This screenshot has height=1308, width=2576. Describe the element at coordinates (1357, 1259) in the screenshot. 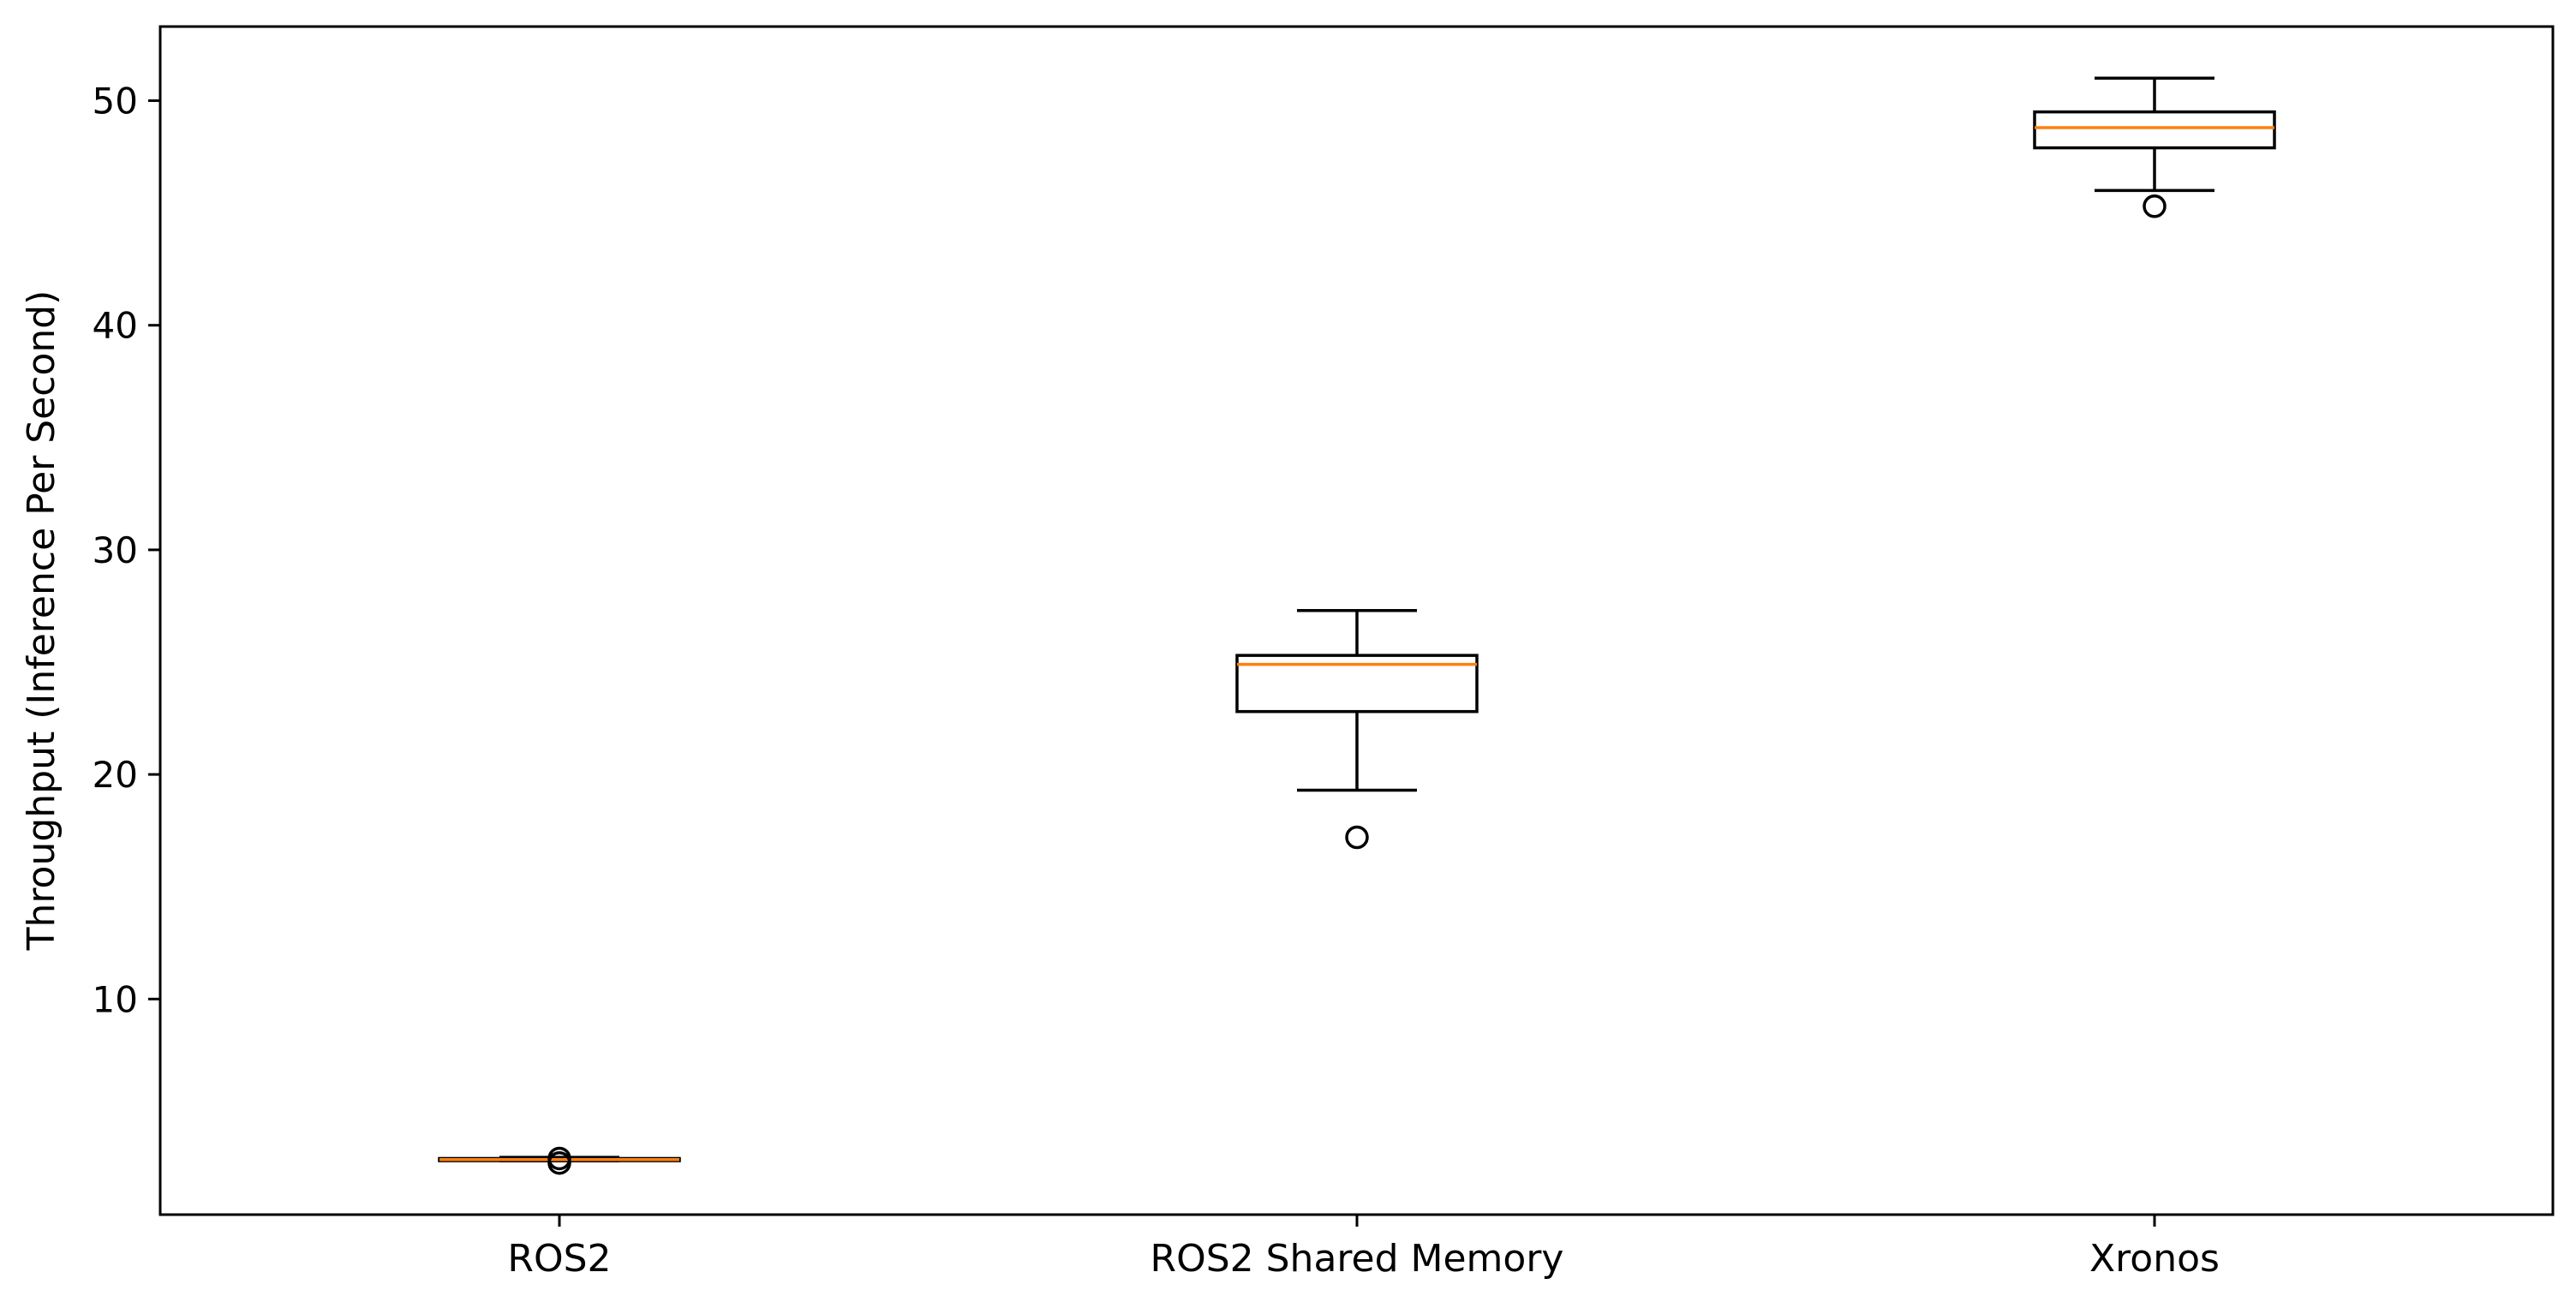

I see `x-tick-label: ROS2 Shared Memory` at that location.